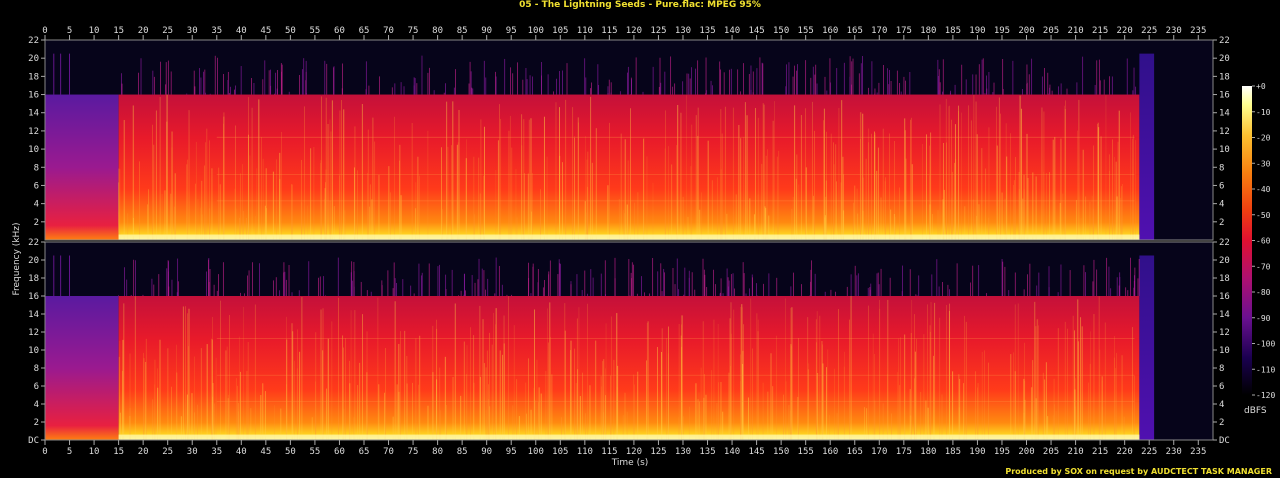 Image resolution: width=1280 pixels, height=478 pixels. I want to click on x-tick-label-top: 210, so click(1075, 31).